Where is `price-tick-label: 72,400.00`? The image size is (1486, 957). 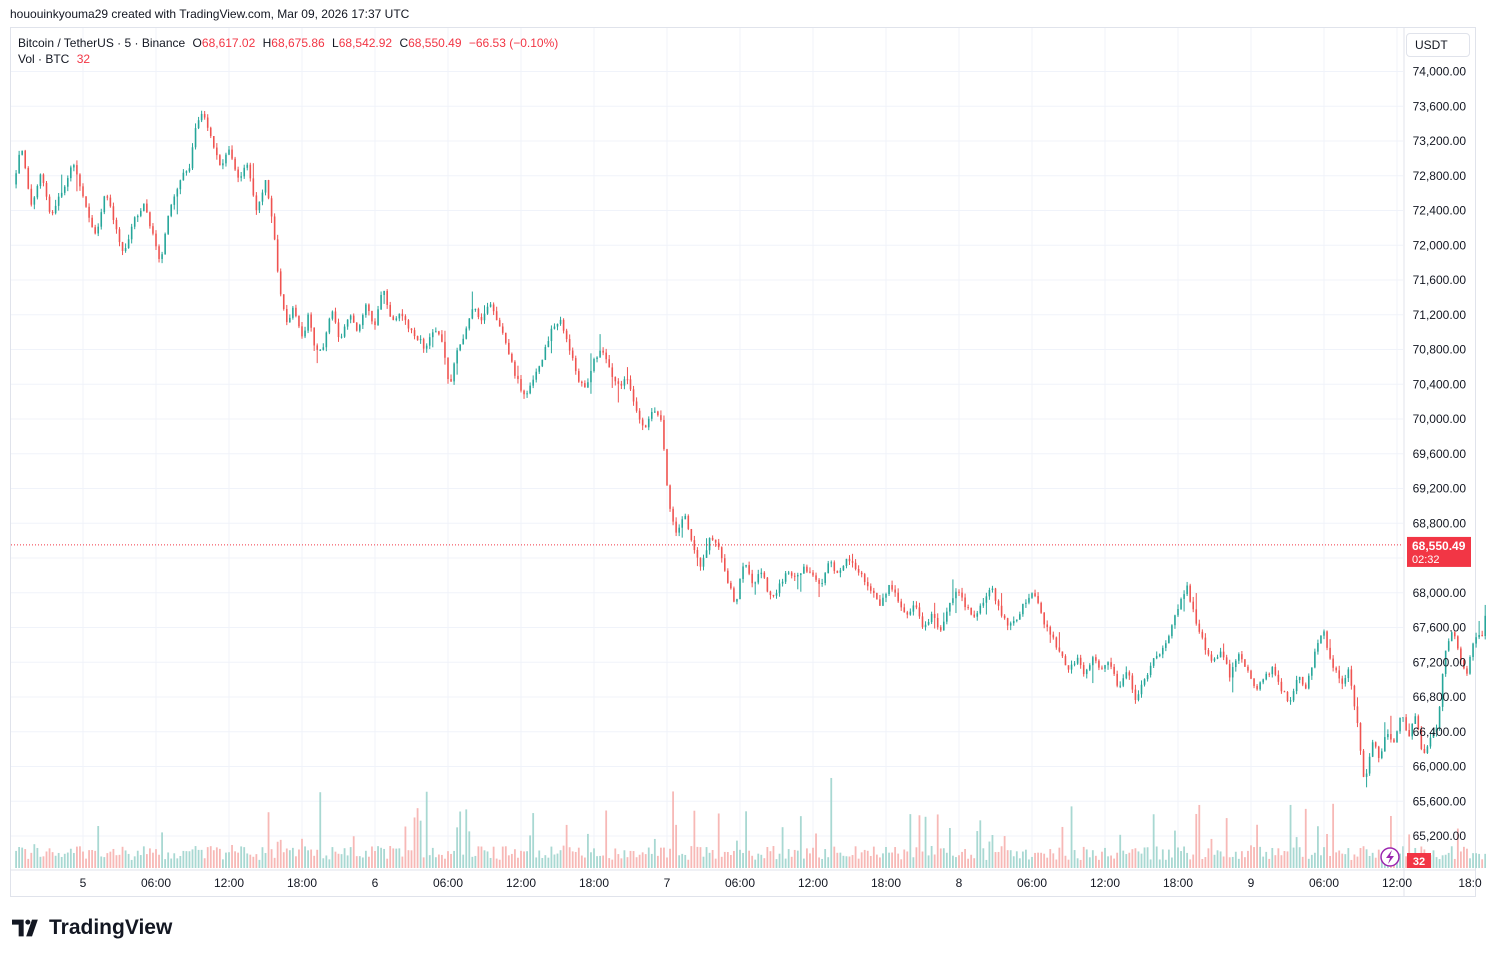
price-tick-label: 72,400.00 is located at coordinates (1440, 211).